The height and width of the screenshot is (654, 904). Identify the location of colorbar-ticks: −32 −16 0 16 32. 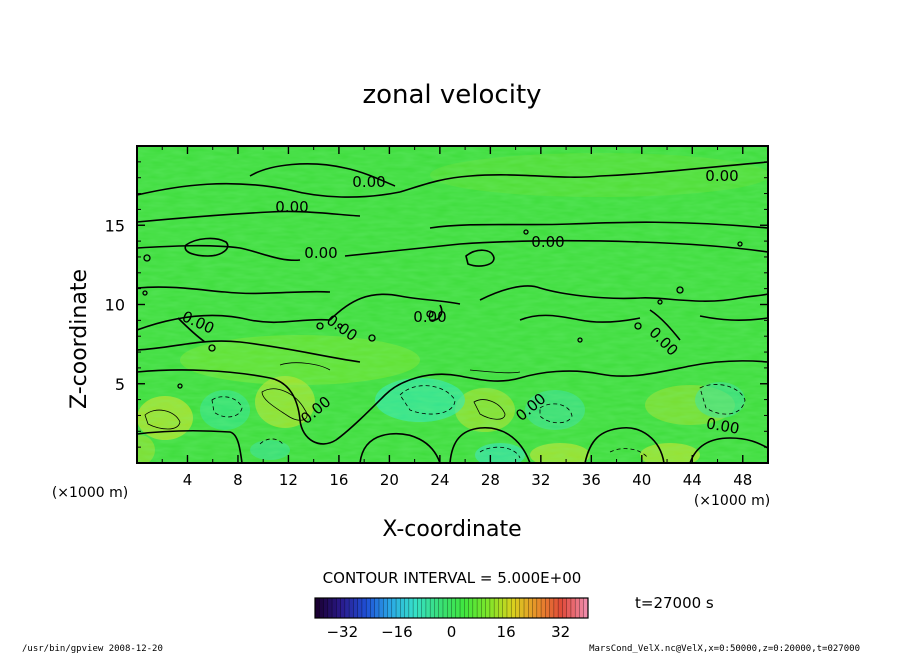
(448, 632).